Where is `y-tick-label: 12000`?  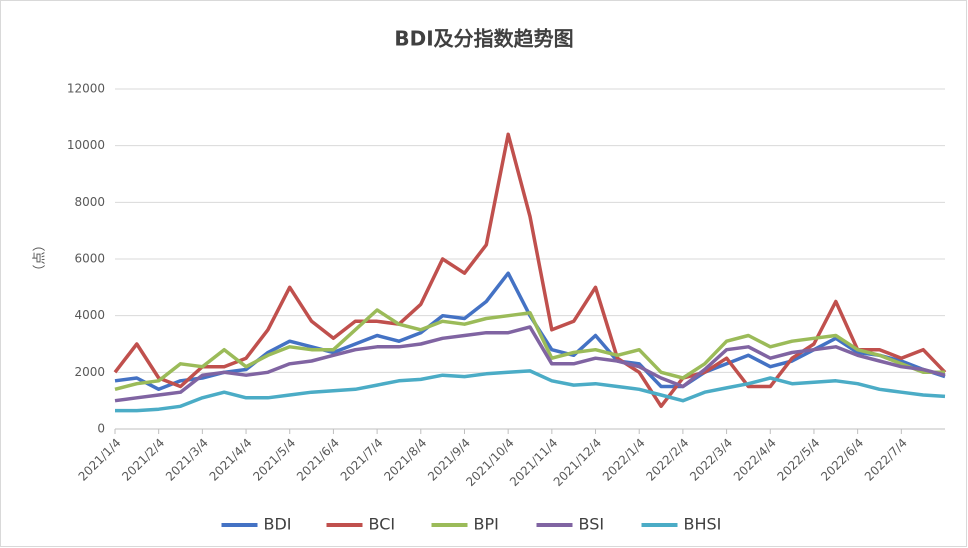
y-tick-label: 12000 is located at coordinates (86, 89).